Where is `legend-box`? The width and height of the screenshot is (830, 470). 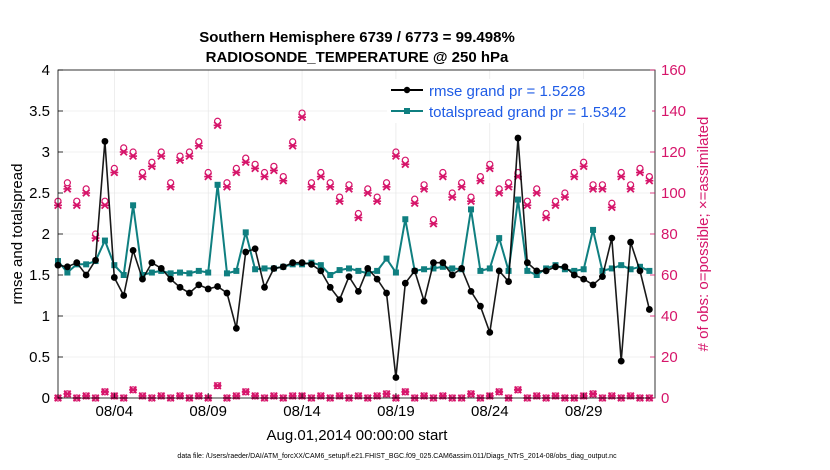 legend-box is located at coordinates (519, 101).